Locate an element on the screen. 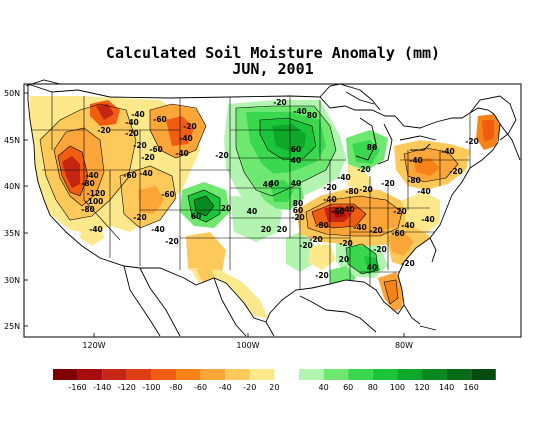 The image size is (546, 422). legend-label: 80 is located at coordinates (373, 387).